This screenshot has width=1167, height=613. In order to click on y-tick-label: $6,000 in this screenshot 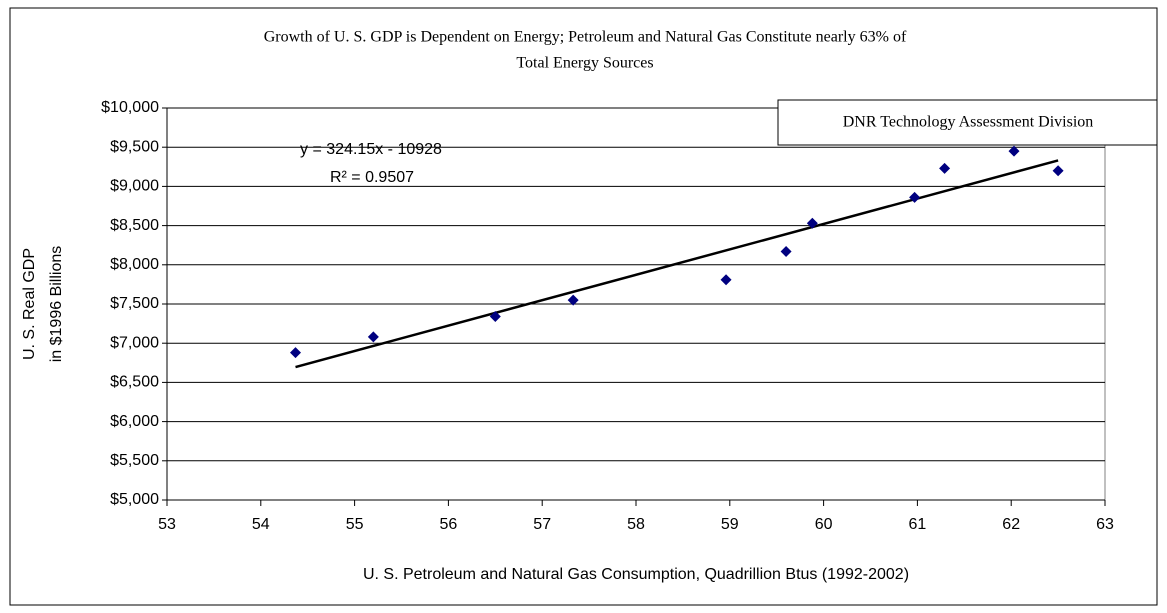, I will do `click(134, 421)`.